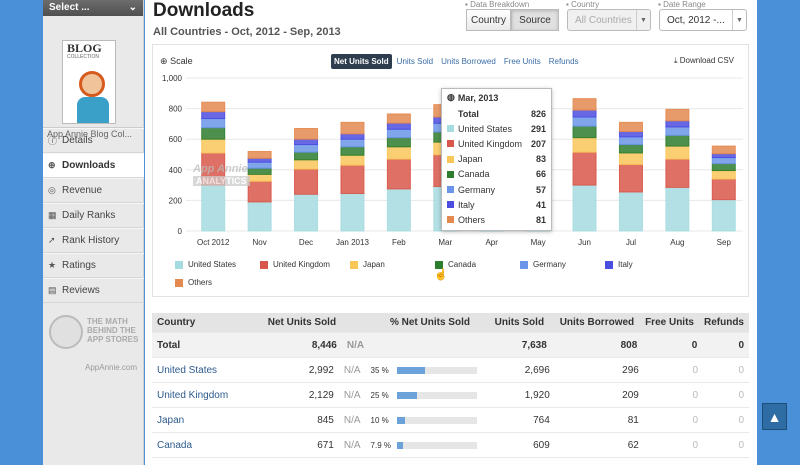  I want to click on tooltip-series-name: Japan, so click(470, 159).